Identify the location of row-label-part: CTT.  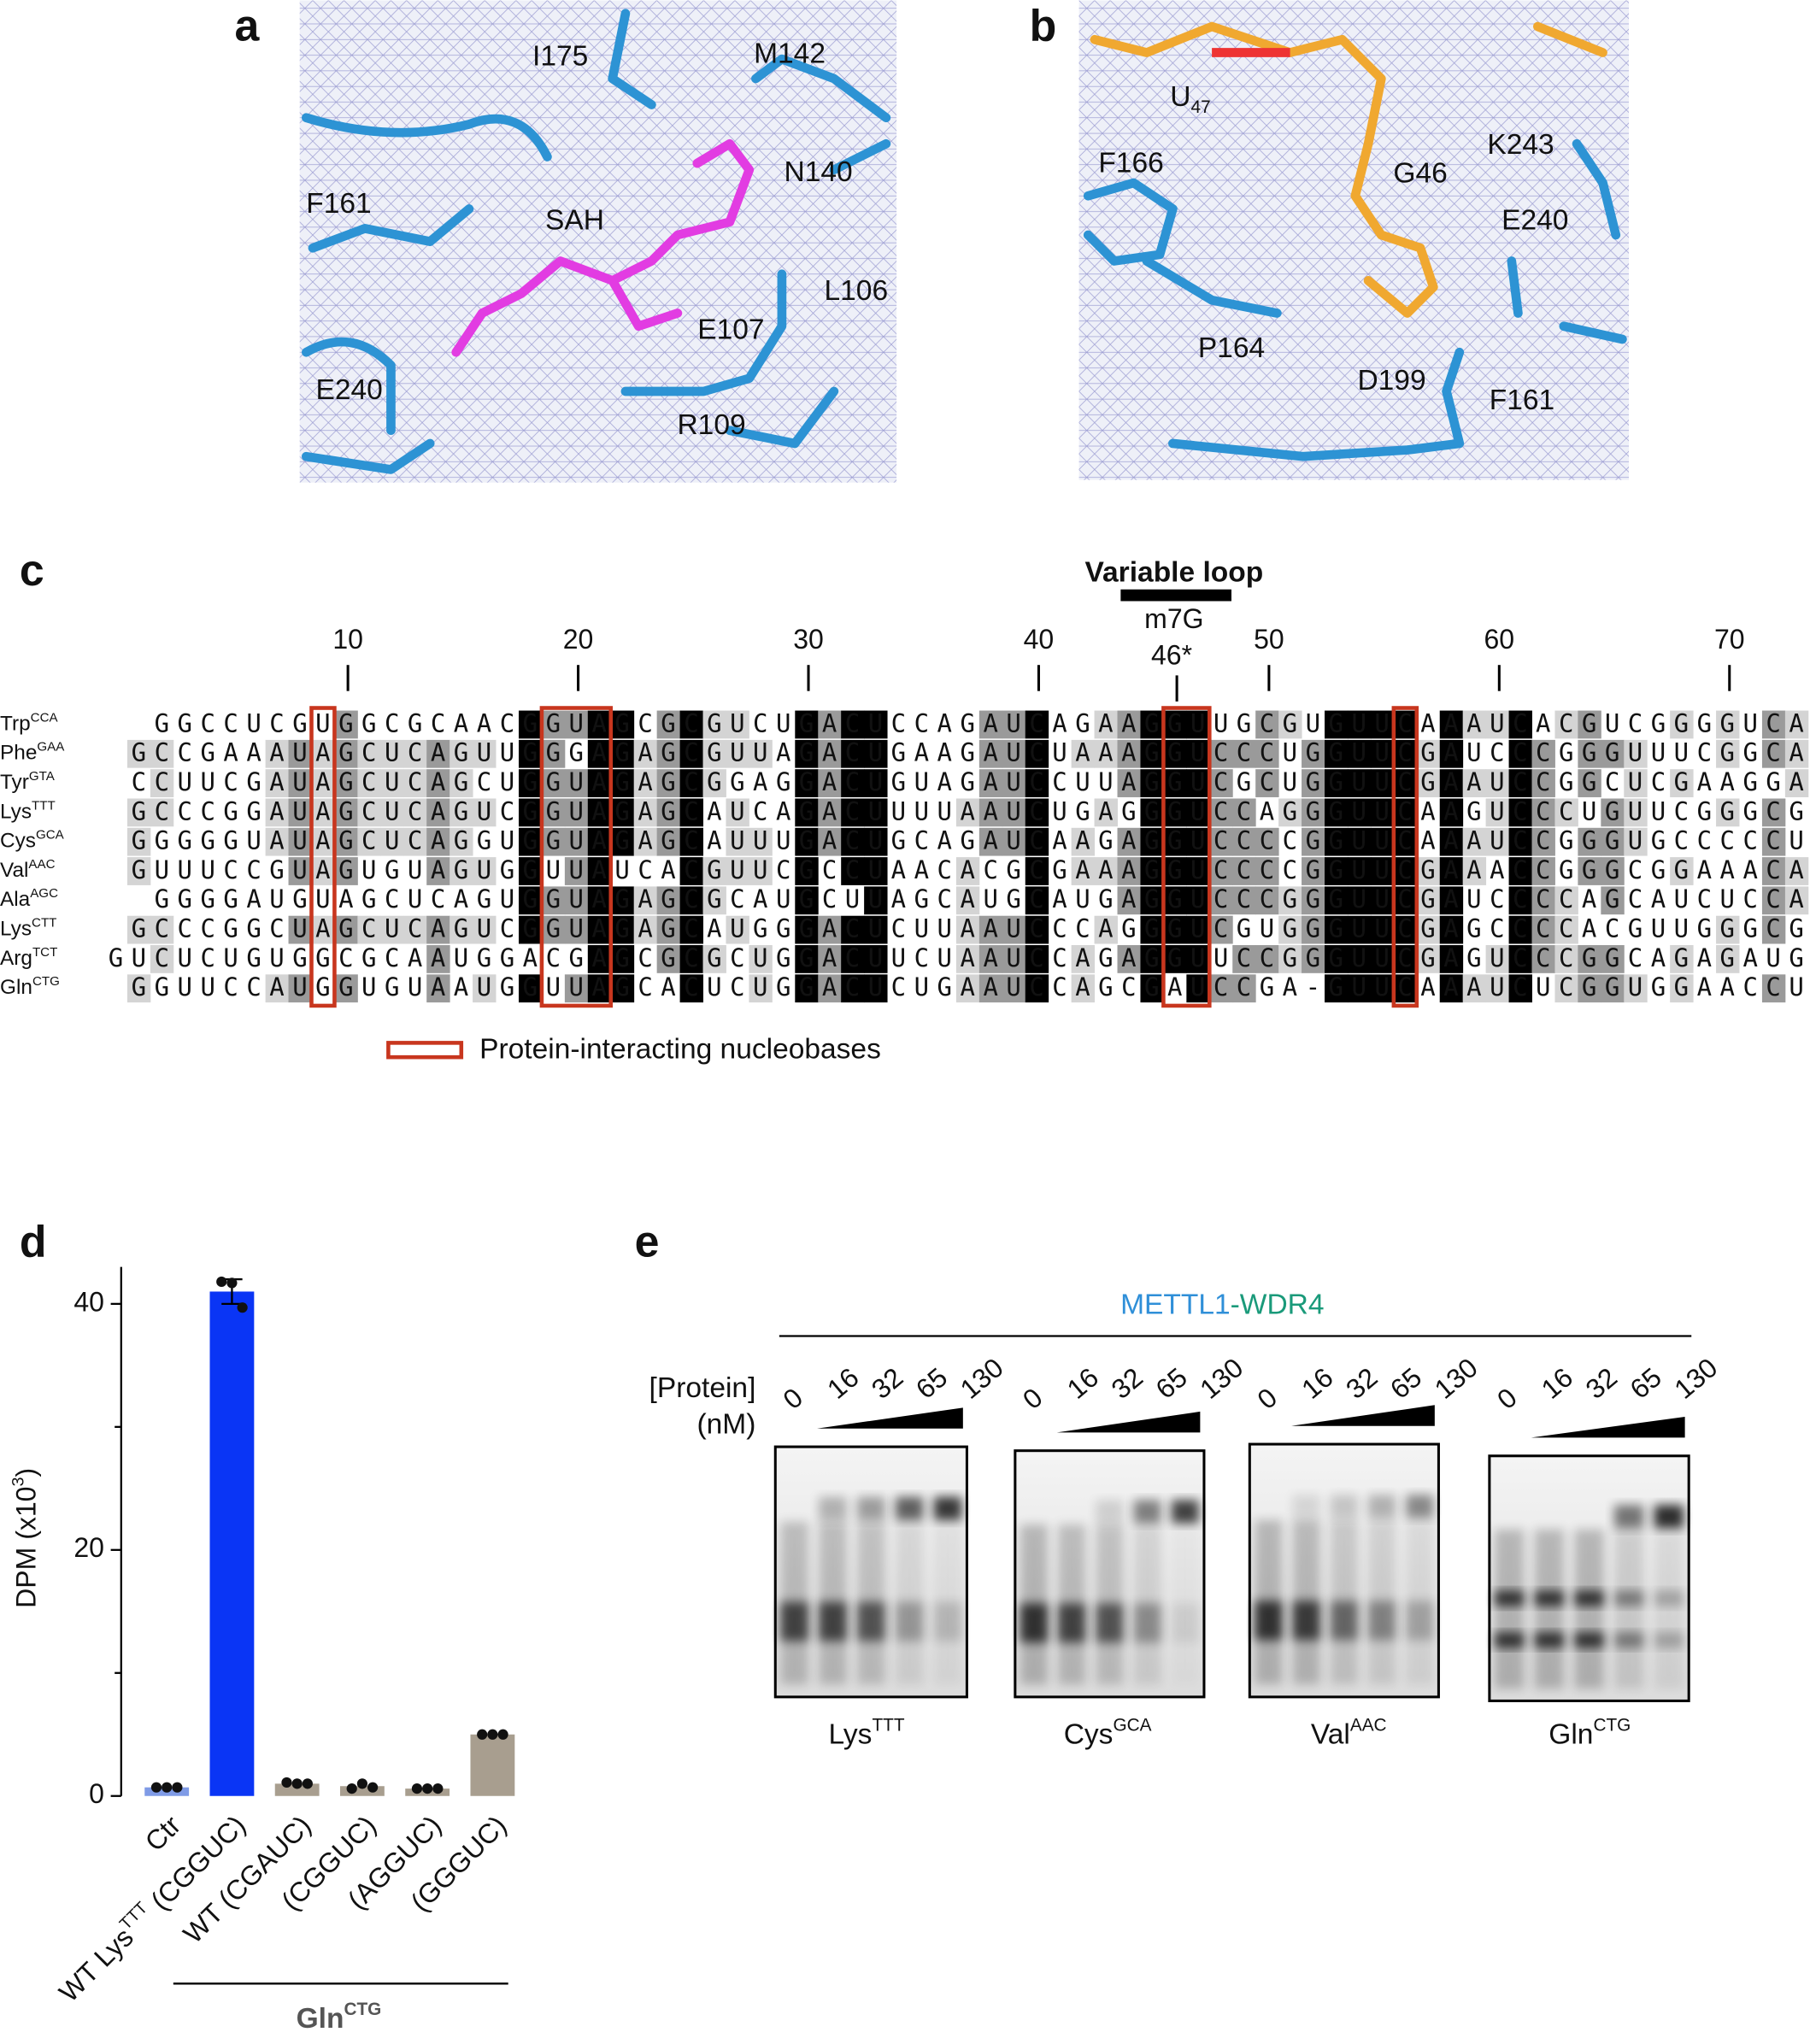
(44, 922).